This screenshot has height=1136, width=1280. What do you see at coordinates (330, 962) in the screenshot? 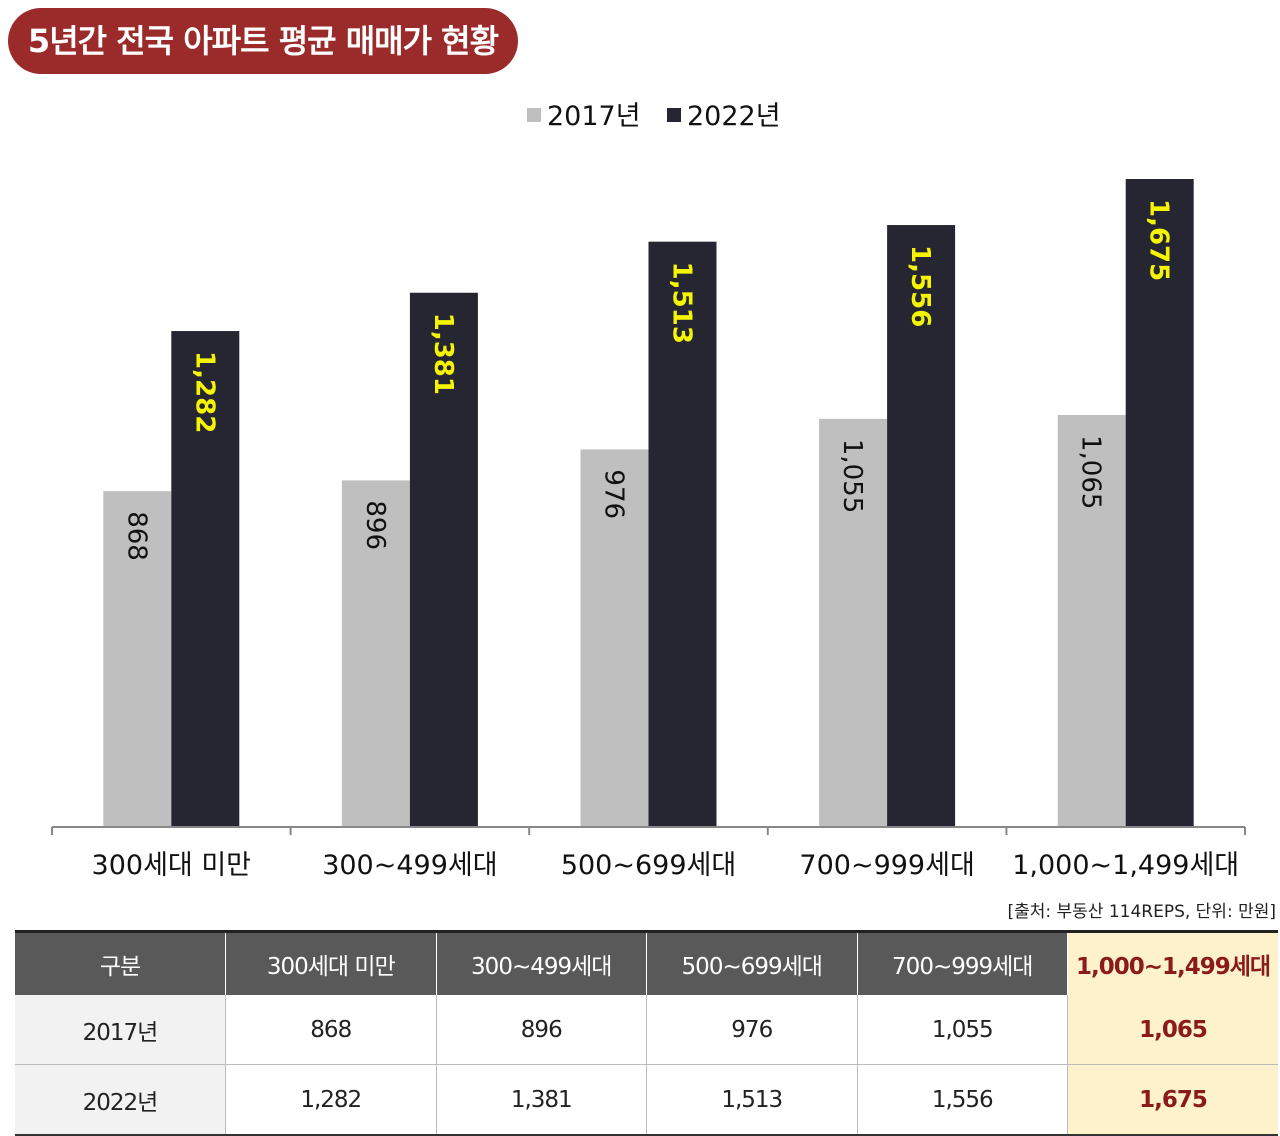
I see `table-header-cell: 300세대 미만` at bounding box center [330, 962].